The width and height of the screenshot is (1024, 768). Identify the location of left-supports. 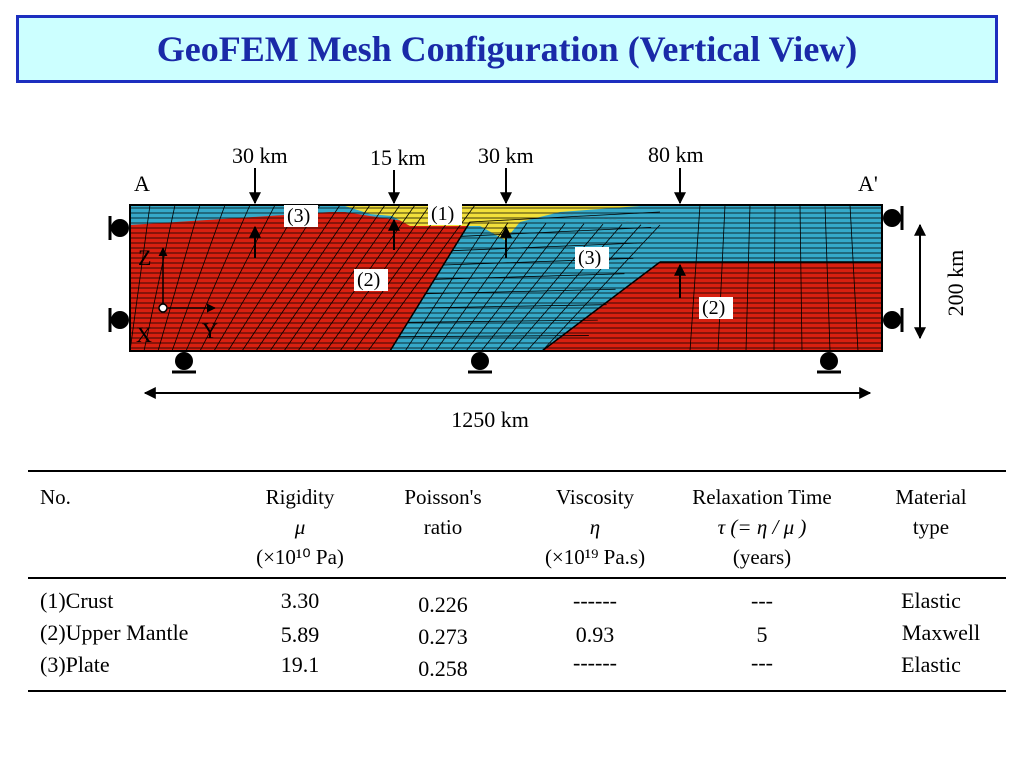
(118, 274).